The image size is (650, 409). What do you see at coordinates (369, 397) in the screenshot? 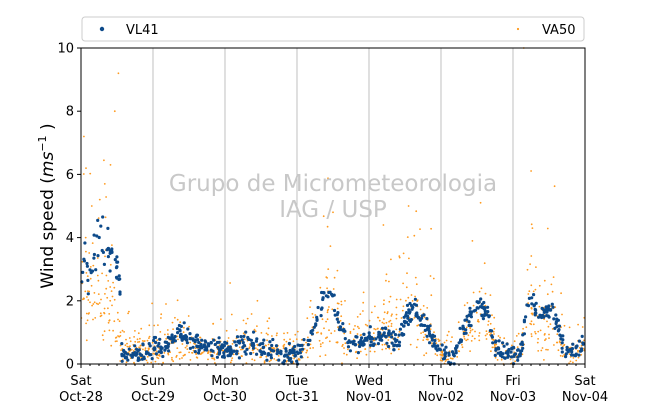
I see `x-tick-label-date: Nov-01` at bounding box center [369, 397].